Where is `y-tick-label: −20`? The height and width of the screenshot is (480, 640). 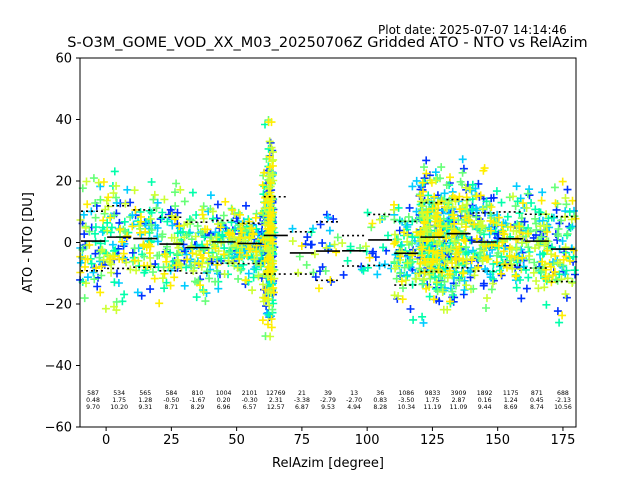
y-tick-label: −20 is located at coordinates (58, 305).